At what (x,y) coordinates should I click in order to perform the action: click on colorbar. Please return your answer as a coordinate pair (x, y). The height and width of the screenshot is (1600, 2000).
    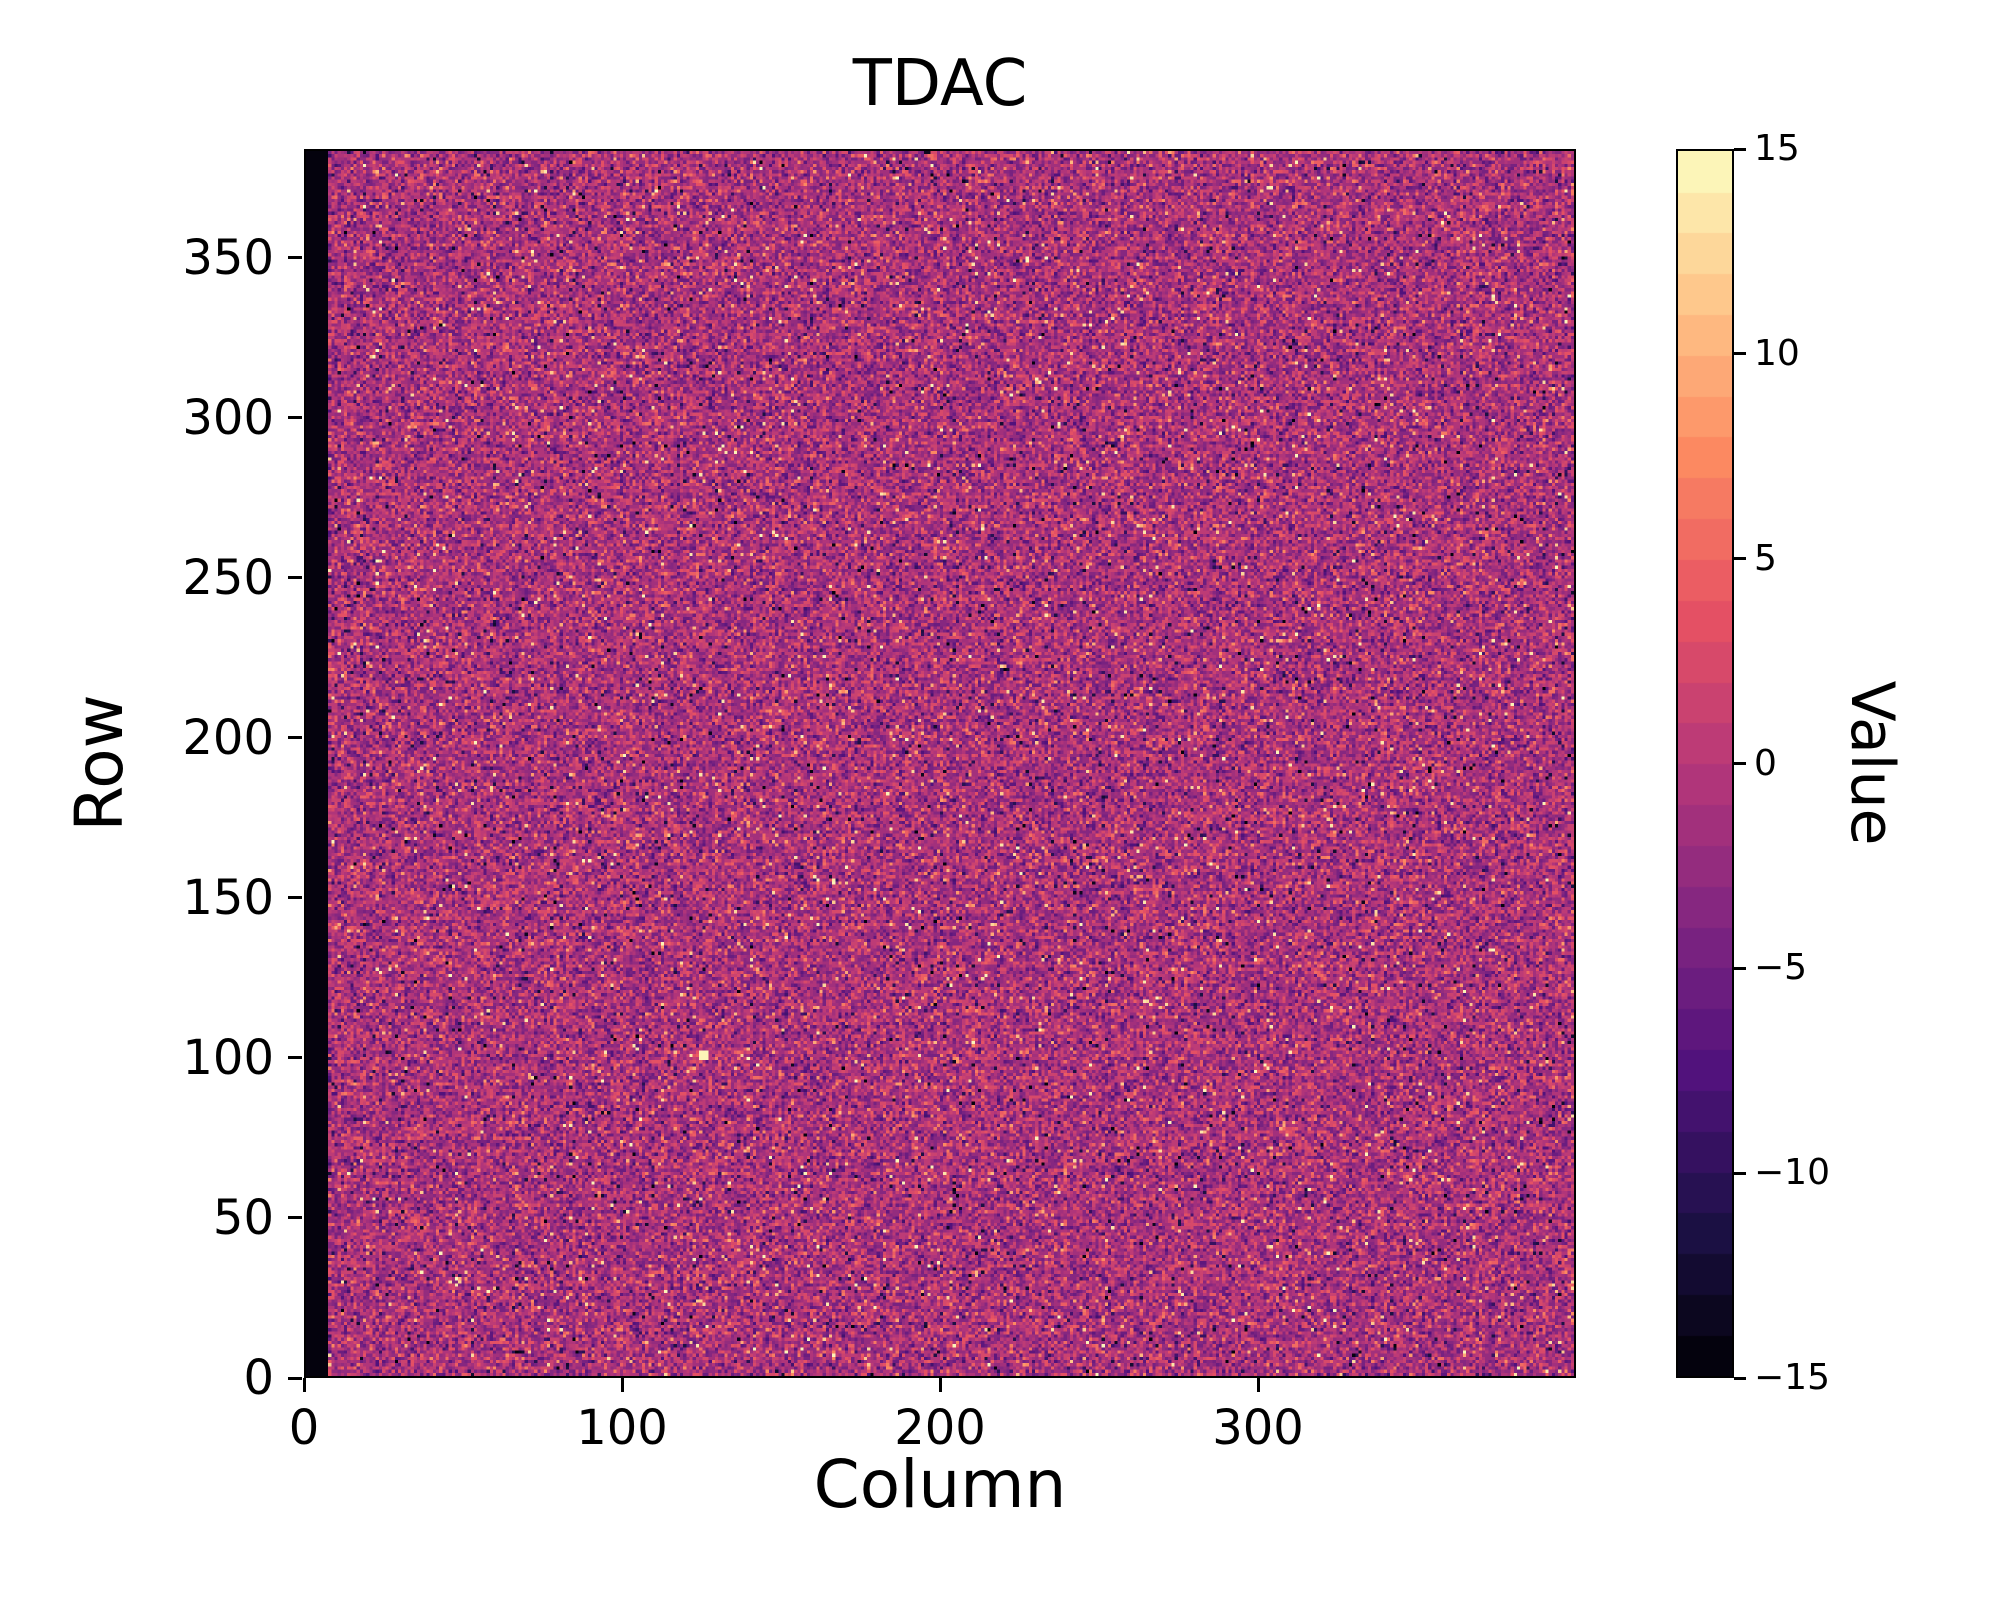
    Looking at the image, I should click on (1705, 763).